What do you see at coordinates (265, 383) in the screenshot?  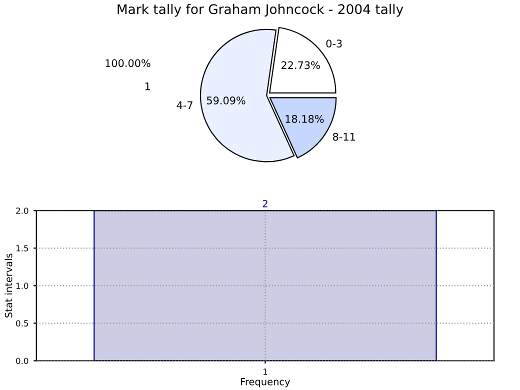 I see `x-axis-title: Frequency` at bounding box center [265, 383].